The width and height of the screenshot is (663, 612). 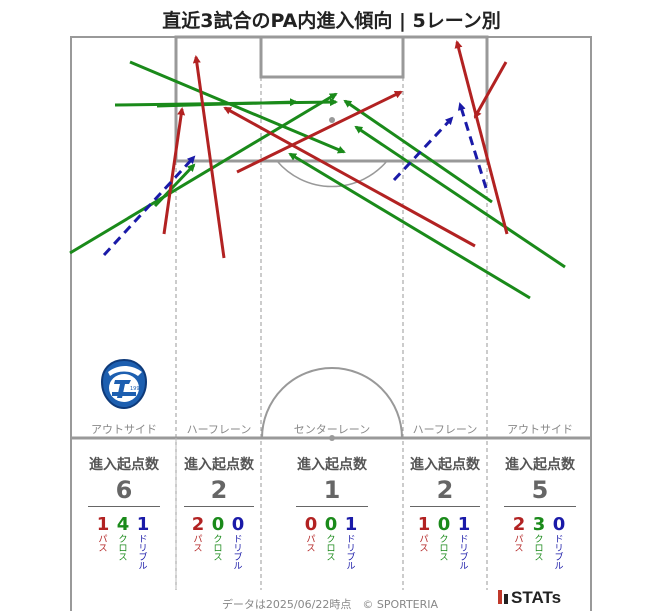 What do you see at coordinates (332, 403) in the screenshot?
I see `center-circle` at bounding box center [332, 403].